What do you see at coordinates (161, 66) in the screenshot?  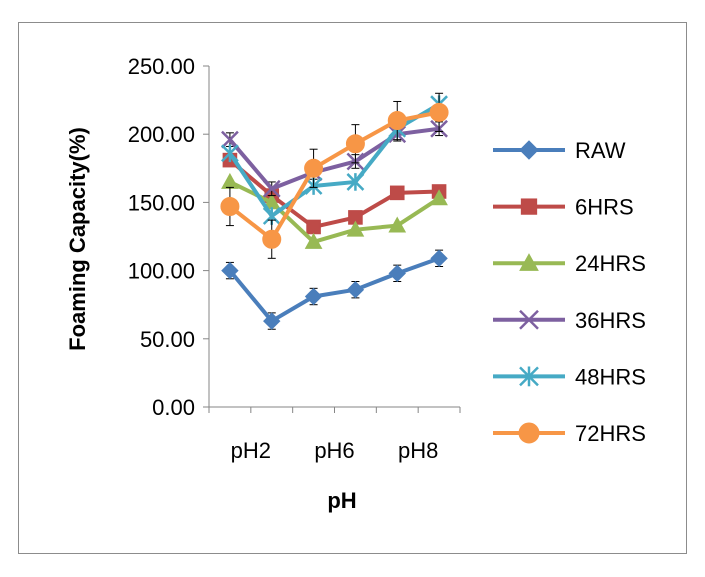 I see `y-tick-label: 250.00` at bounding box center [161, 66].